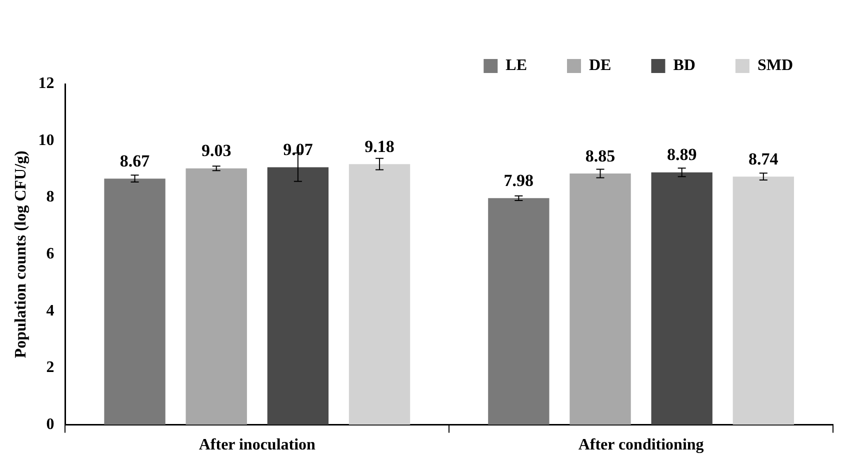 This screenshot has height=466, width=851. Describe the element at coordinates (257, 445) in the screenshot. I see `x-tick-label: After inoculation` at that location.